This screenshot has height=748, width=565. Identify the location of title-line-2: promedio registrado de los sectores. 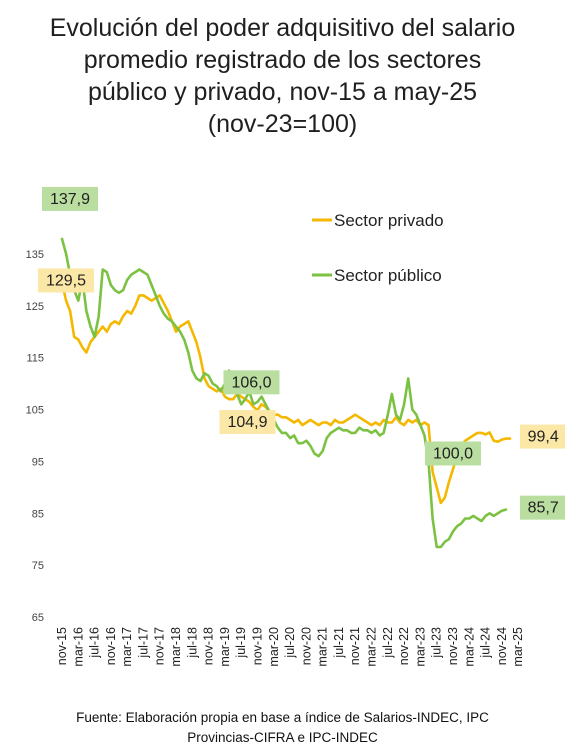
(282, 60).